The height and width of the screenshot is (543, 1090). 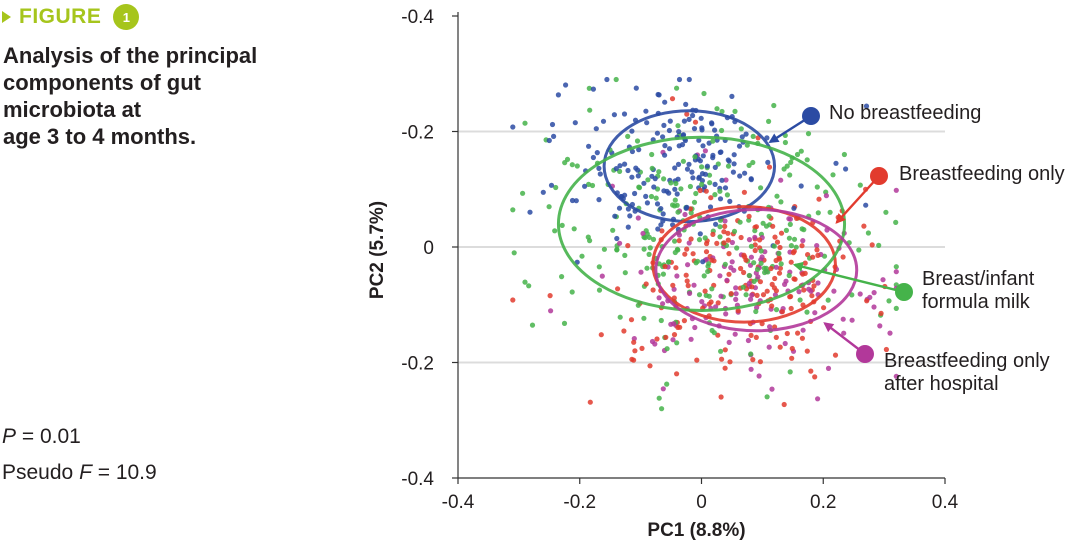 What do you see at coordinates (978, 279) in the screenshot?
I see `legend-label: Breast/infant` at bounding box center [978, 279].